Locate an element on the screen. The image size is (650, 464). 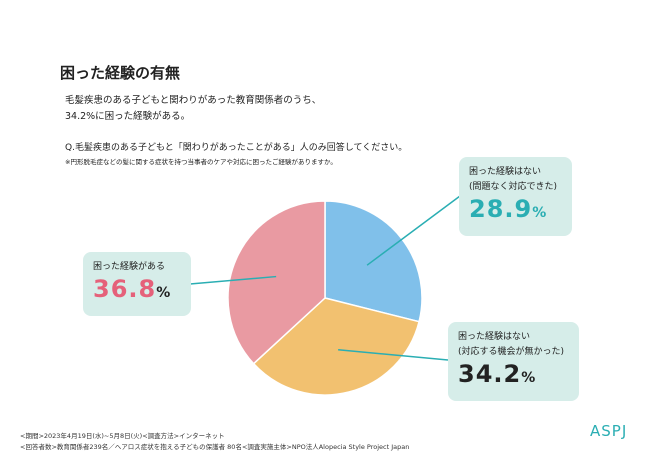
callout-no-trouble-handled: 困った経験はない (問題なく対応できた) 28.9% is located at coordinates (515, 196).